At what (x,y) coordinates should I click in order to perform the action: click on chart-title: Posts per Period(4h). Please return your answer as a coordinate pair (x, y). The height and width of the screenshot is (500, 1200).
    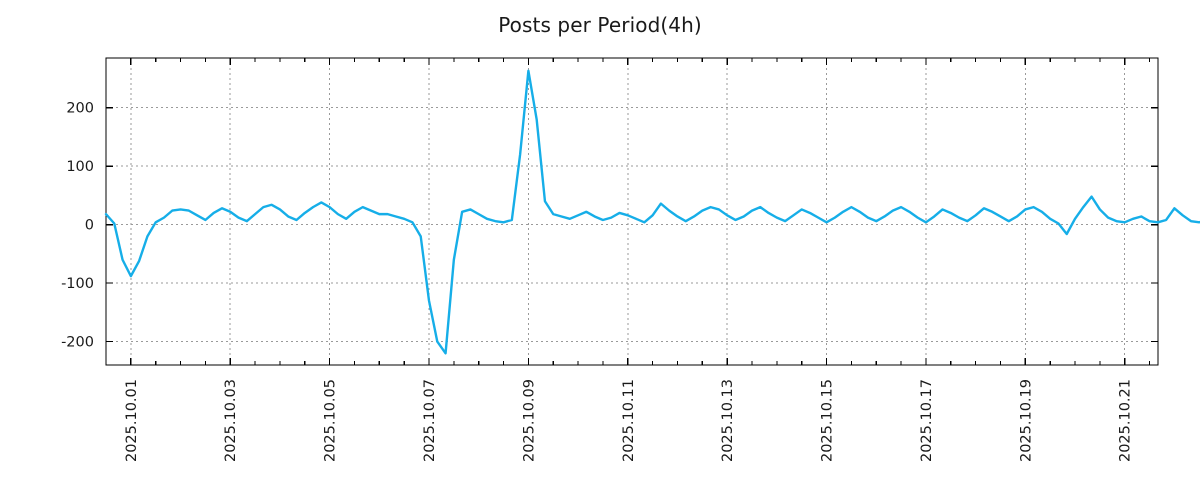
    Looking at the image, I should click on (600, 25).